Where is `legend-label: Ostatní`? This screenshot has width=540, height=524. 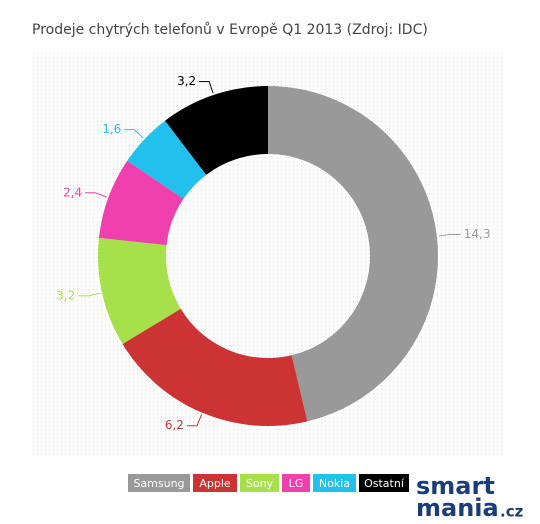
legend-label: Ostatní is located at coordinates (384, 483).